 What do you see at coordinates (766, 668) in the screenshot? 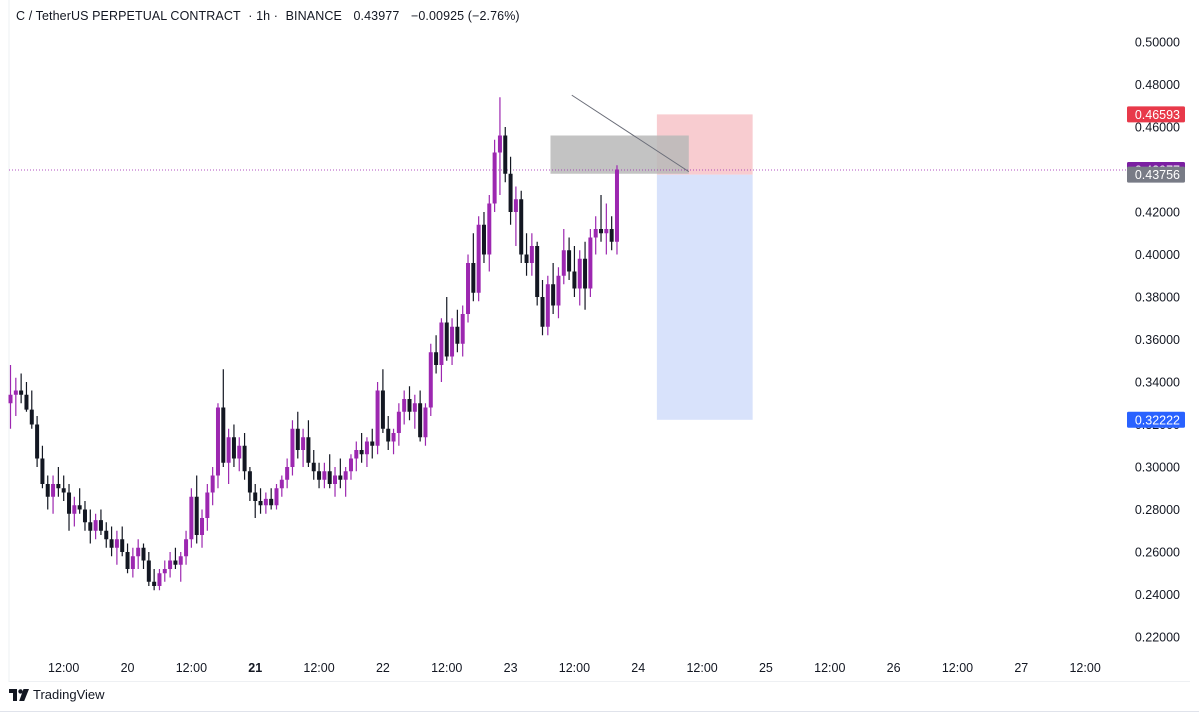
I see `time-axis-label: 25` at bounding box center [766, 668].